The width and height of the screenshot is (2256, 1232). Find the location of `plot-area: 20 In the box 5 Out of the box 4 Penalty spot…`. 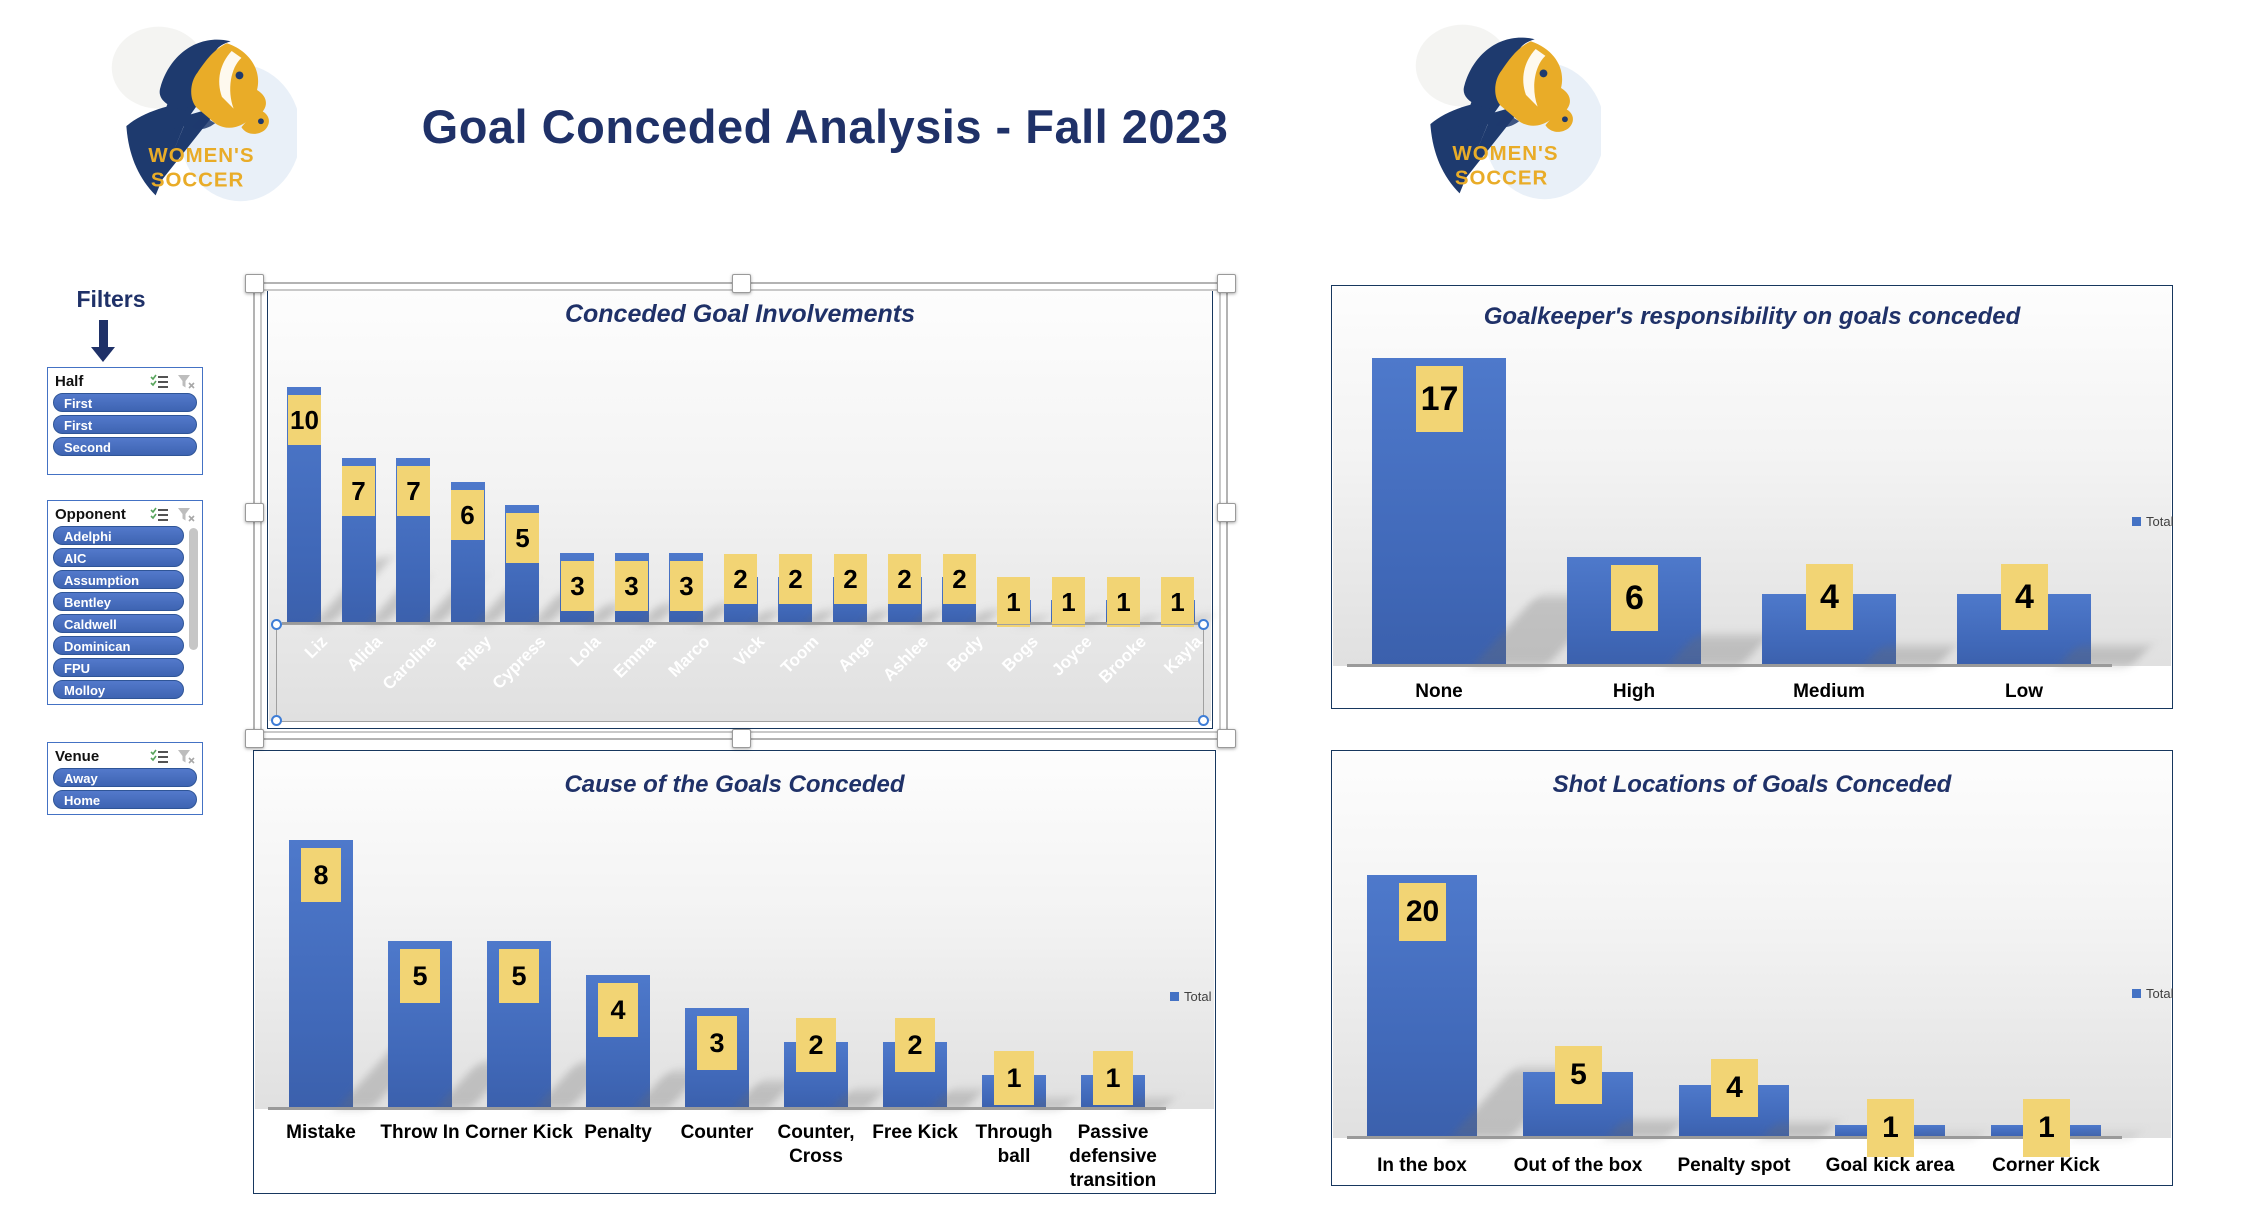

plot-area: 20 In the box 5 Out of the box 4 Penalty spot… is located at coordinates (1752, 968).